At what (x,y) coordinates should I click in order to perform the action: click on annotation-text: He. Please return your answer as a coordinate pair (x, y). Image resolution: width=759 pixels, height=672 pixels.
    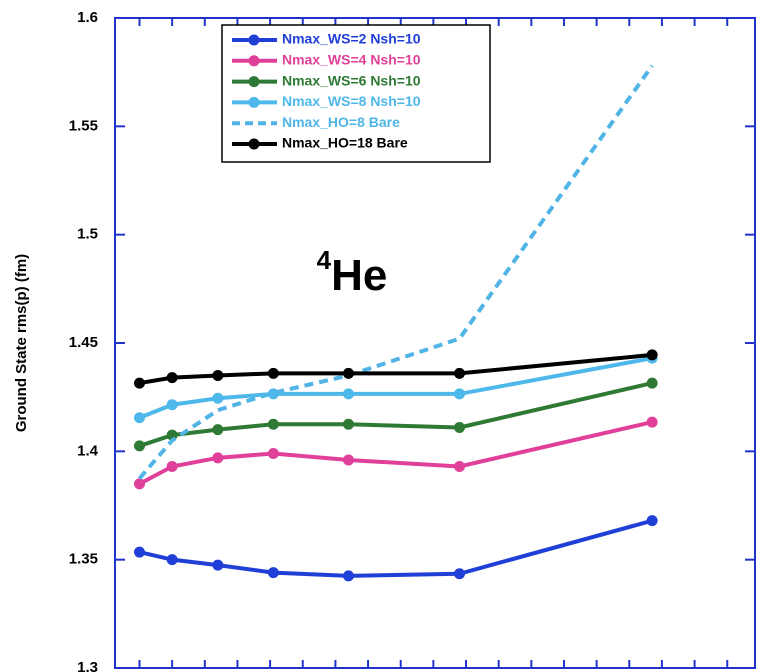
    Looking at the image, I should click on (359, 275).